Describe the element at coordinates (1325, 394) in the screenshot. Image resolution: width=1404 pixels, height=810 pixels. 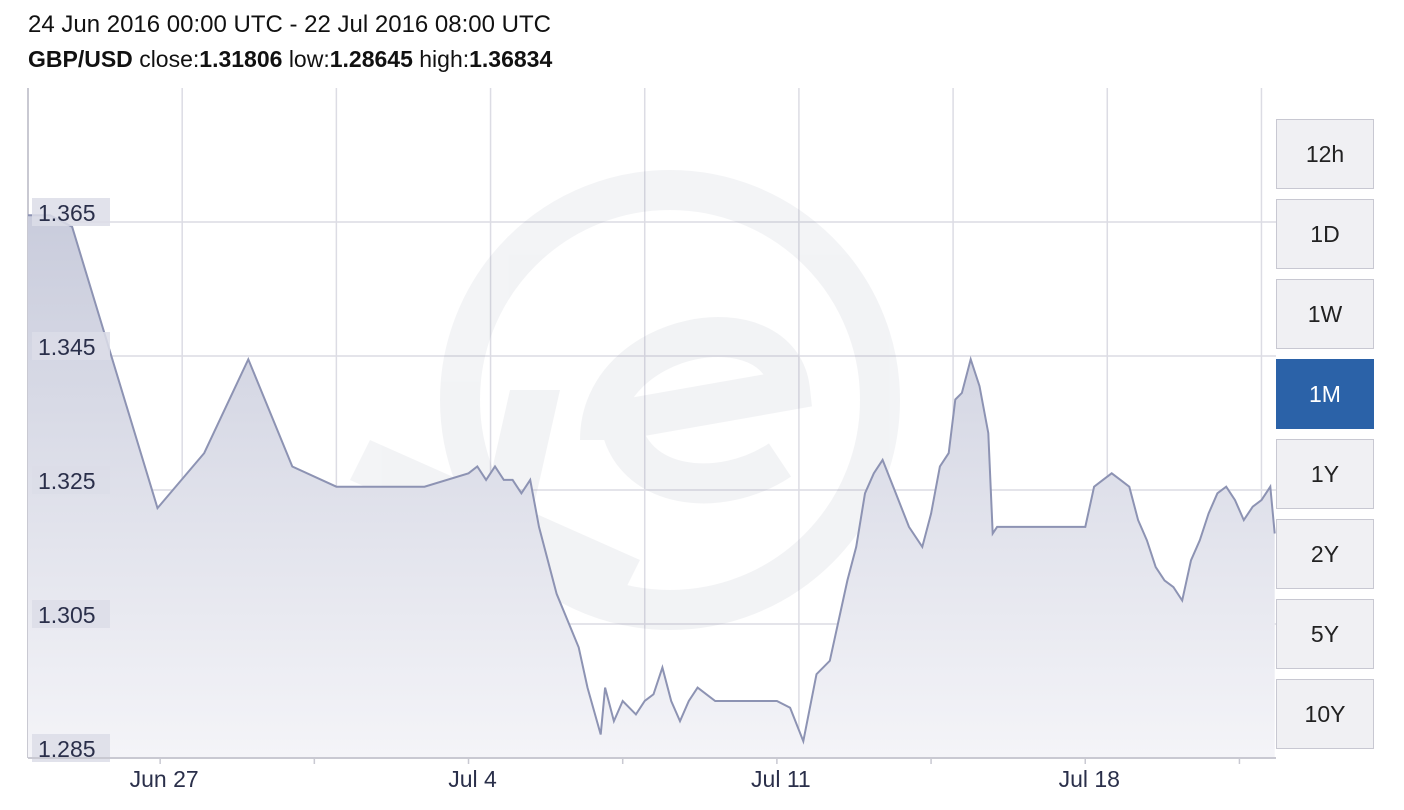
I see `timeframe-button-1m: 1M` at that location.